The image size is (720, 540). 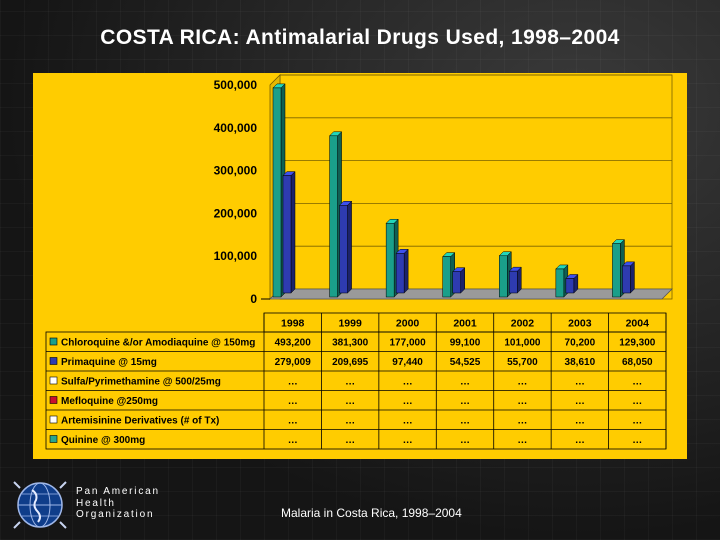 I want to click on organization-name: Pan American Health Organization, so click(x=118, y=503).